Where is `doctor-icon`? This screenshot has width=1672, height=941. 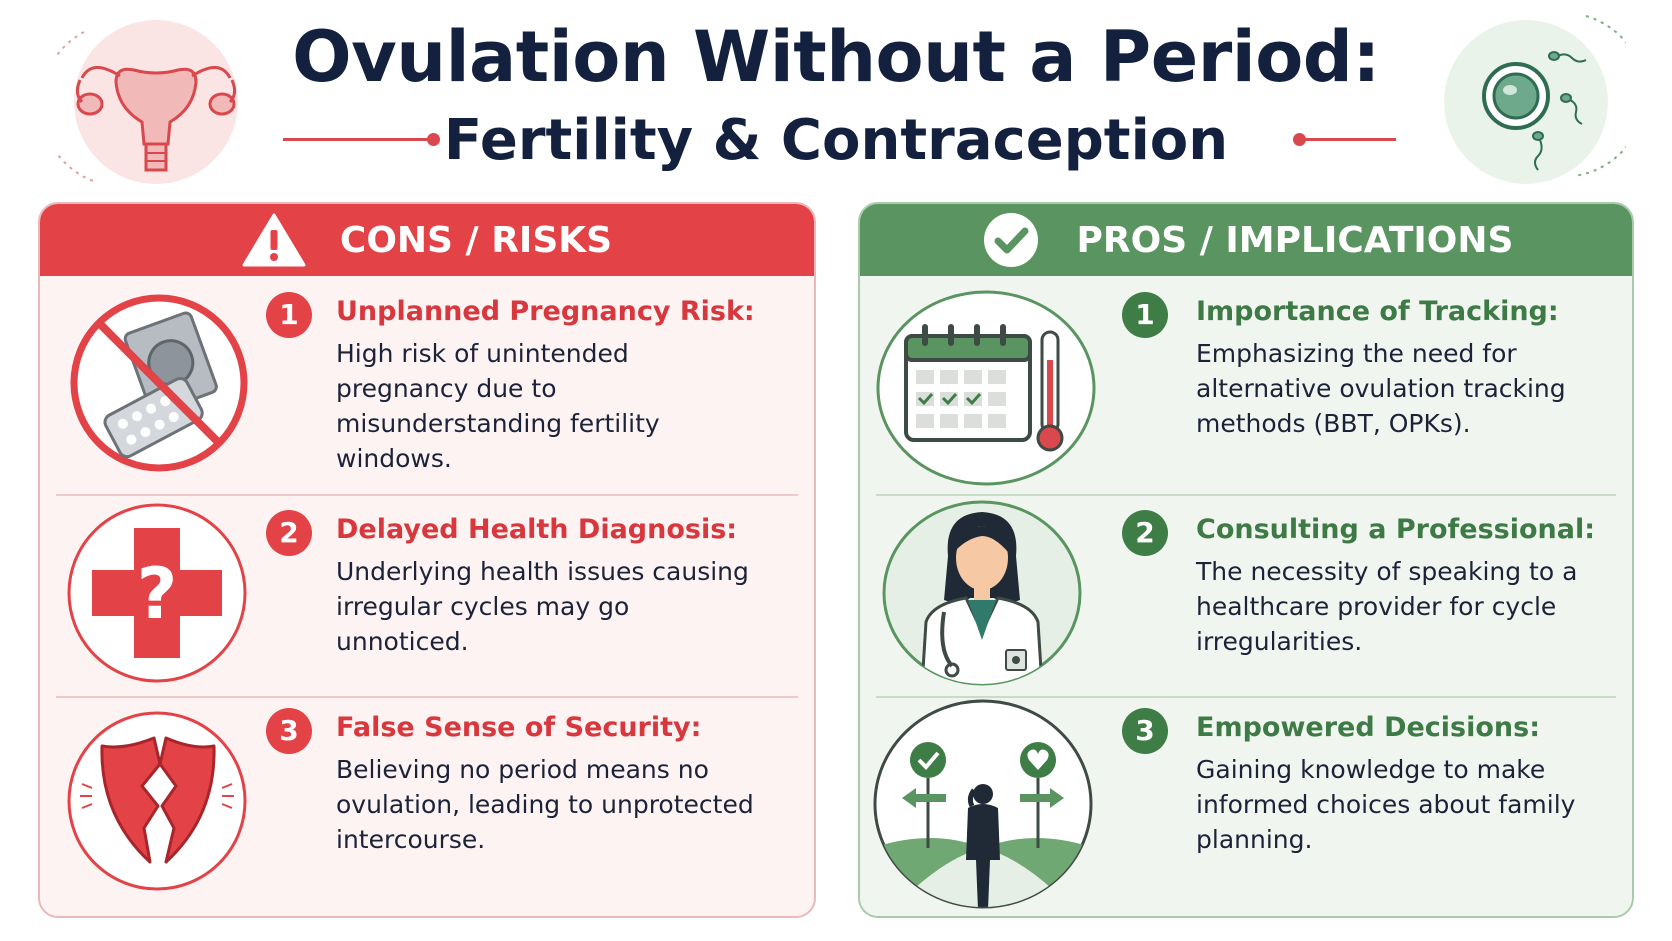
doctor-icon is located at coordinates (982, 593).